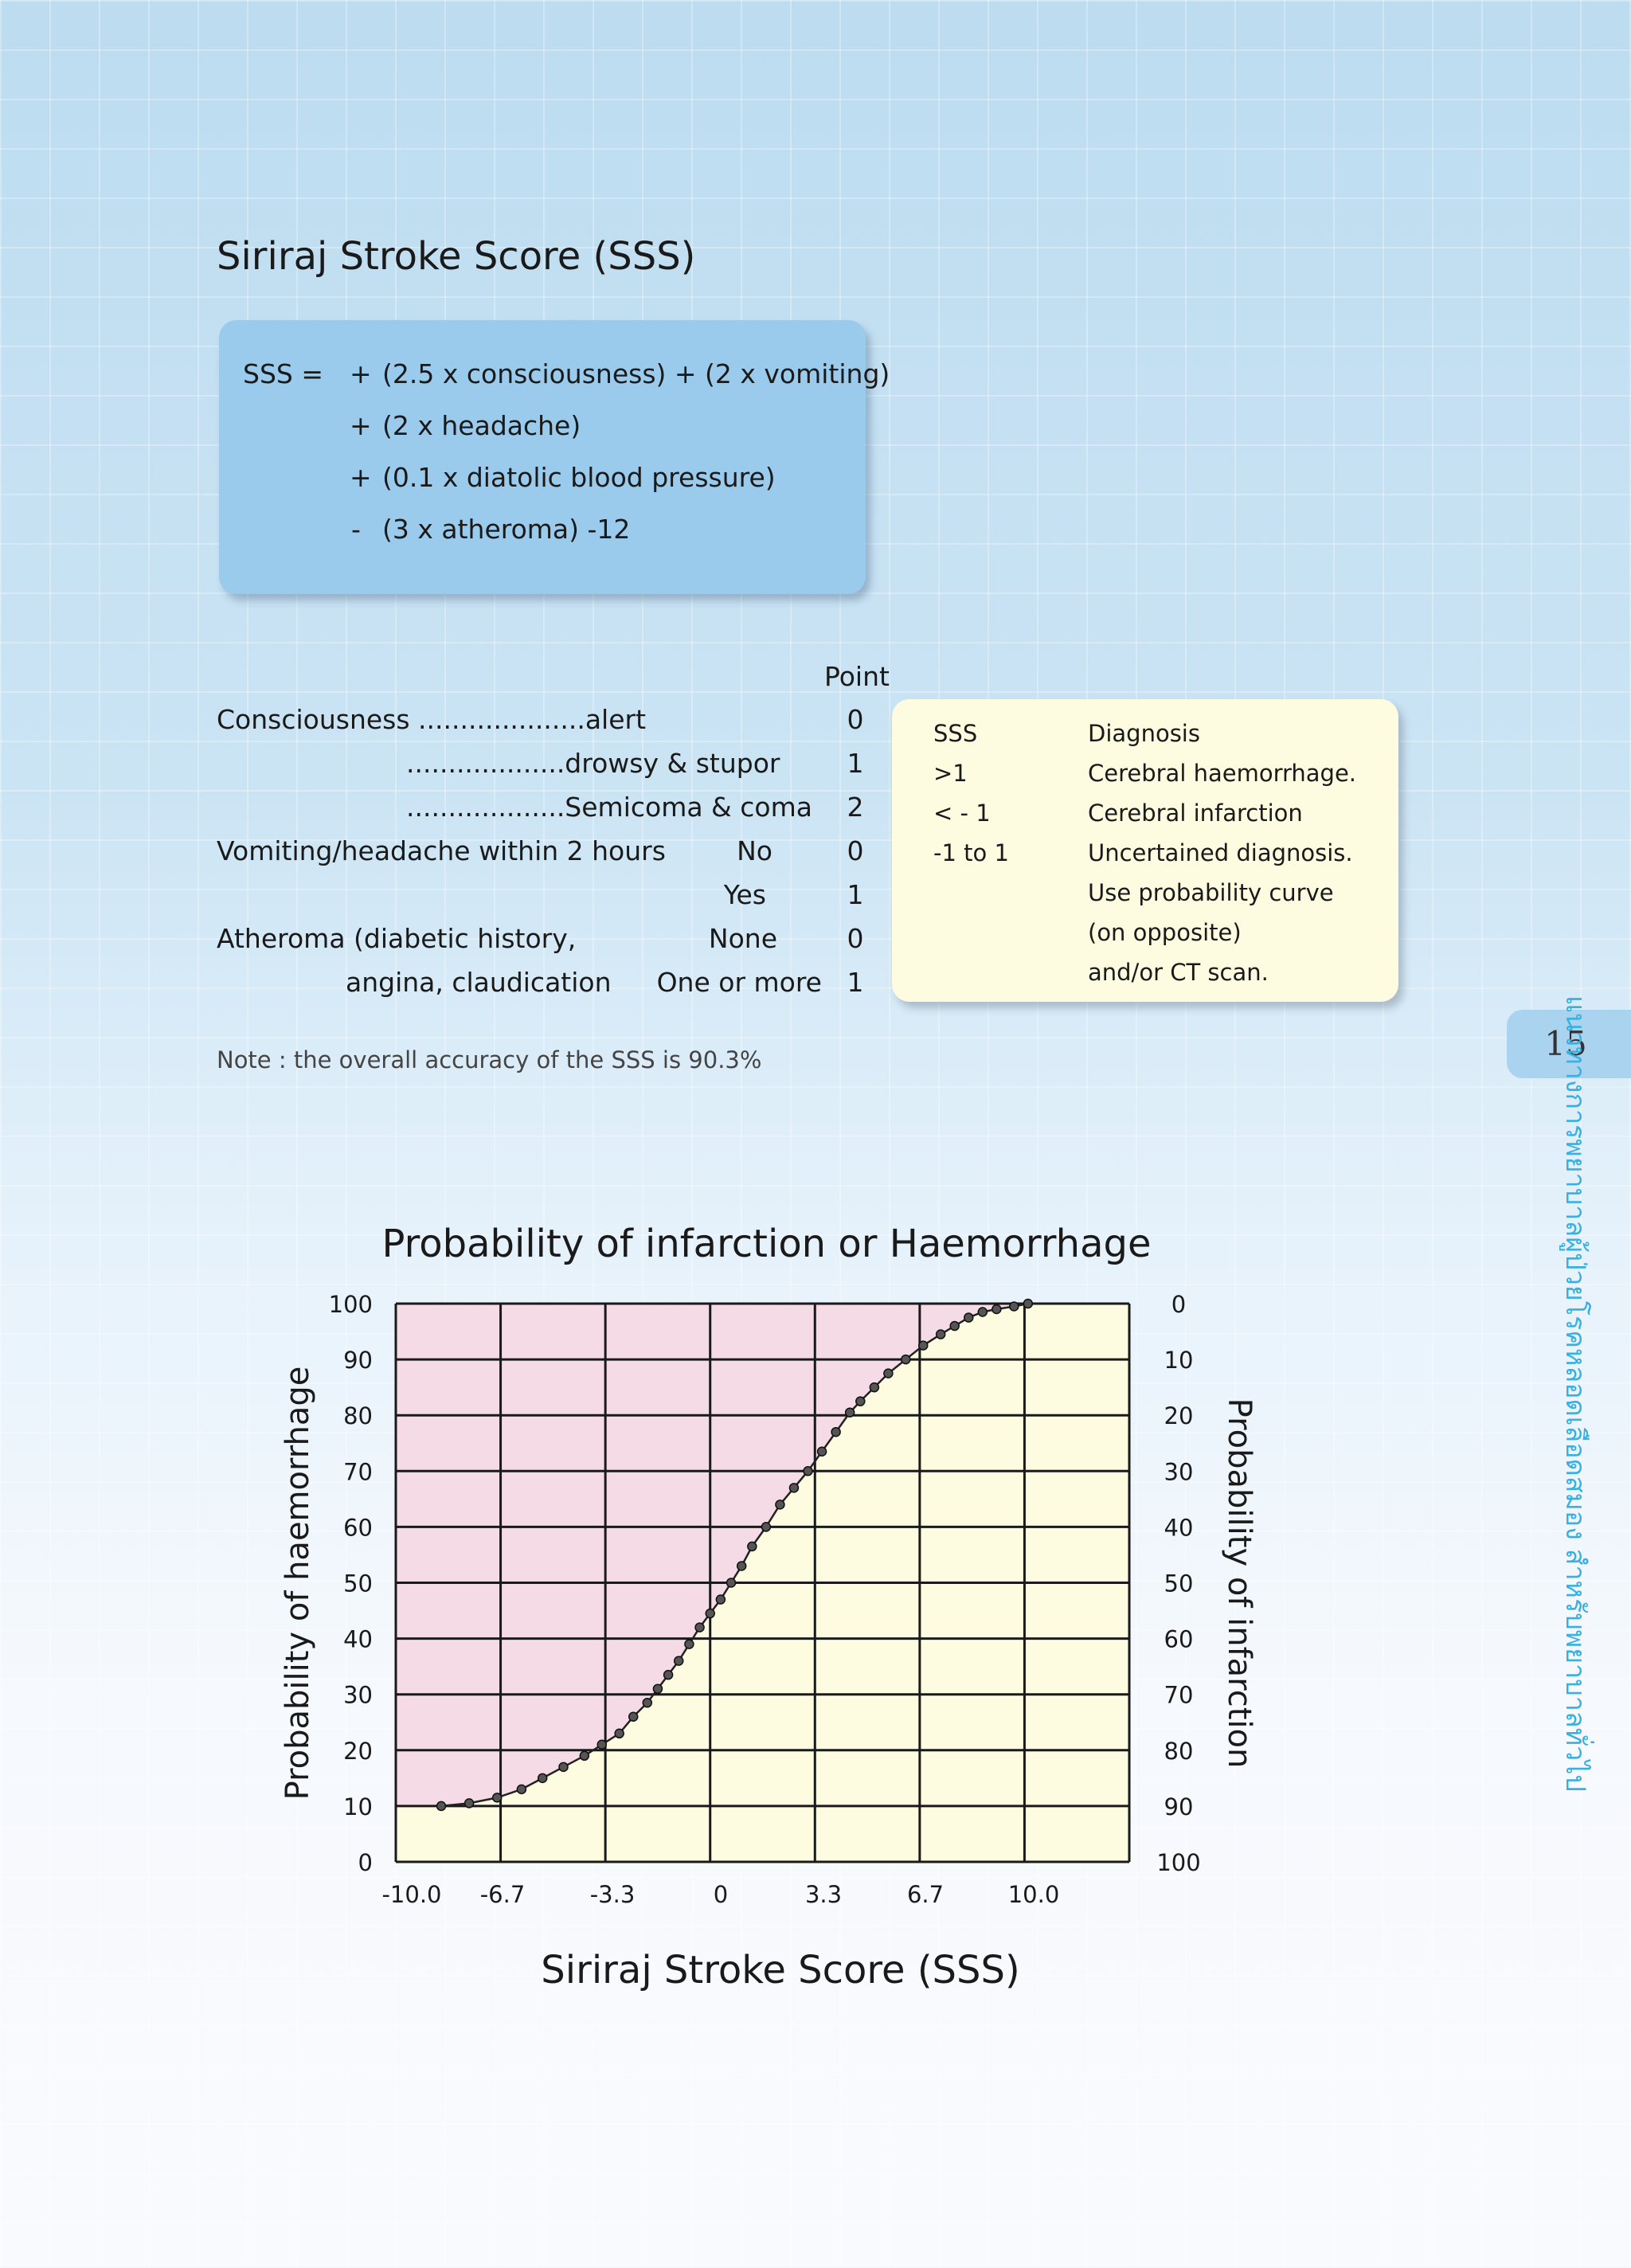  What do you see at coordinates (1565, 1043) in the screenshot?
I see `page-number: 15` at bounding box center [1565, 1043].